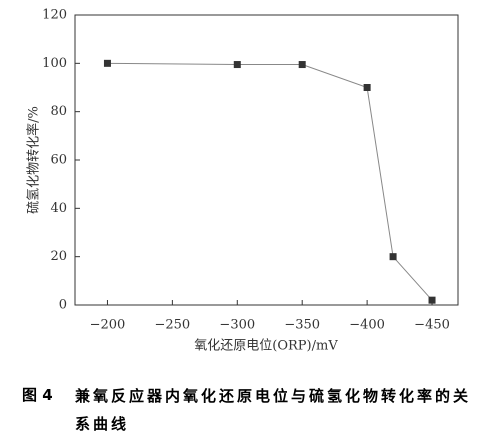  Describe the element at coordinates (266, 346) in the screenshot. I see `x-axis-label: 氧化还原电位(ORP)/mV` at that location.